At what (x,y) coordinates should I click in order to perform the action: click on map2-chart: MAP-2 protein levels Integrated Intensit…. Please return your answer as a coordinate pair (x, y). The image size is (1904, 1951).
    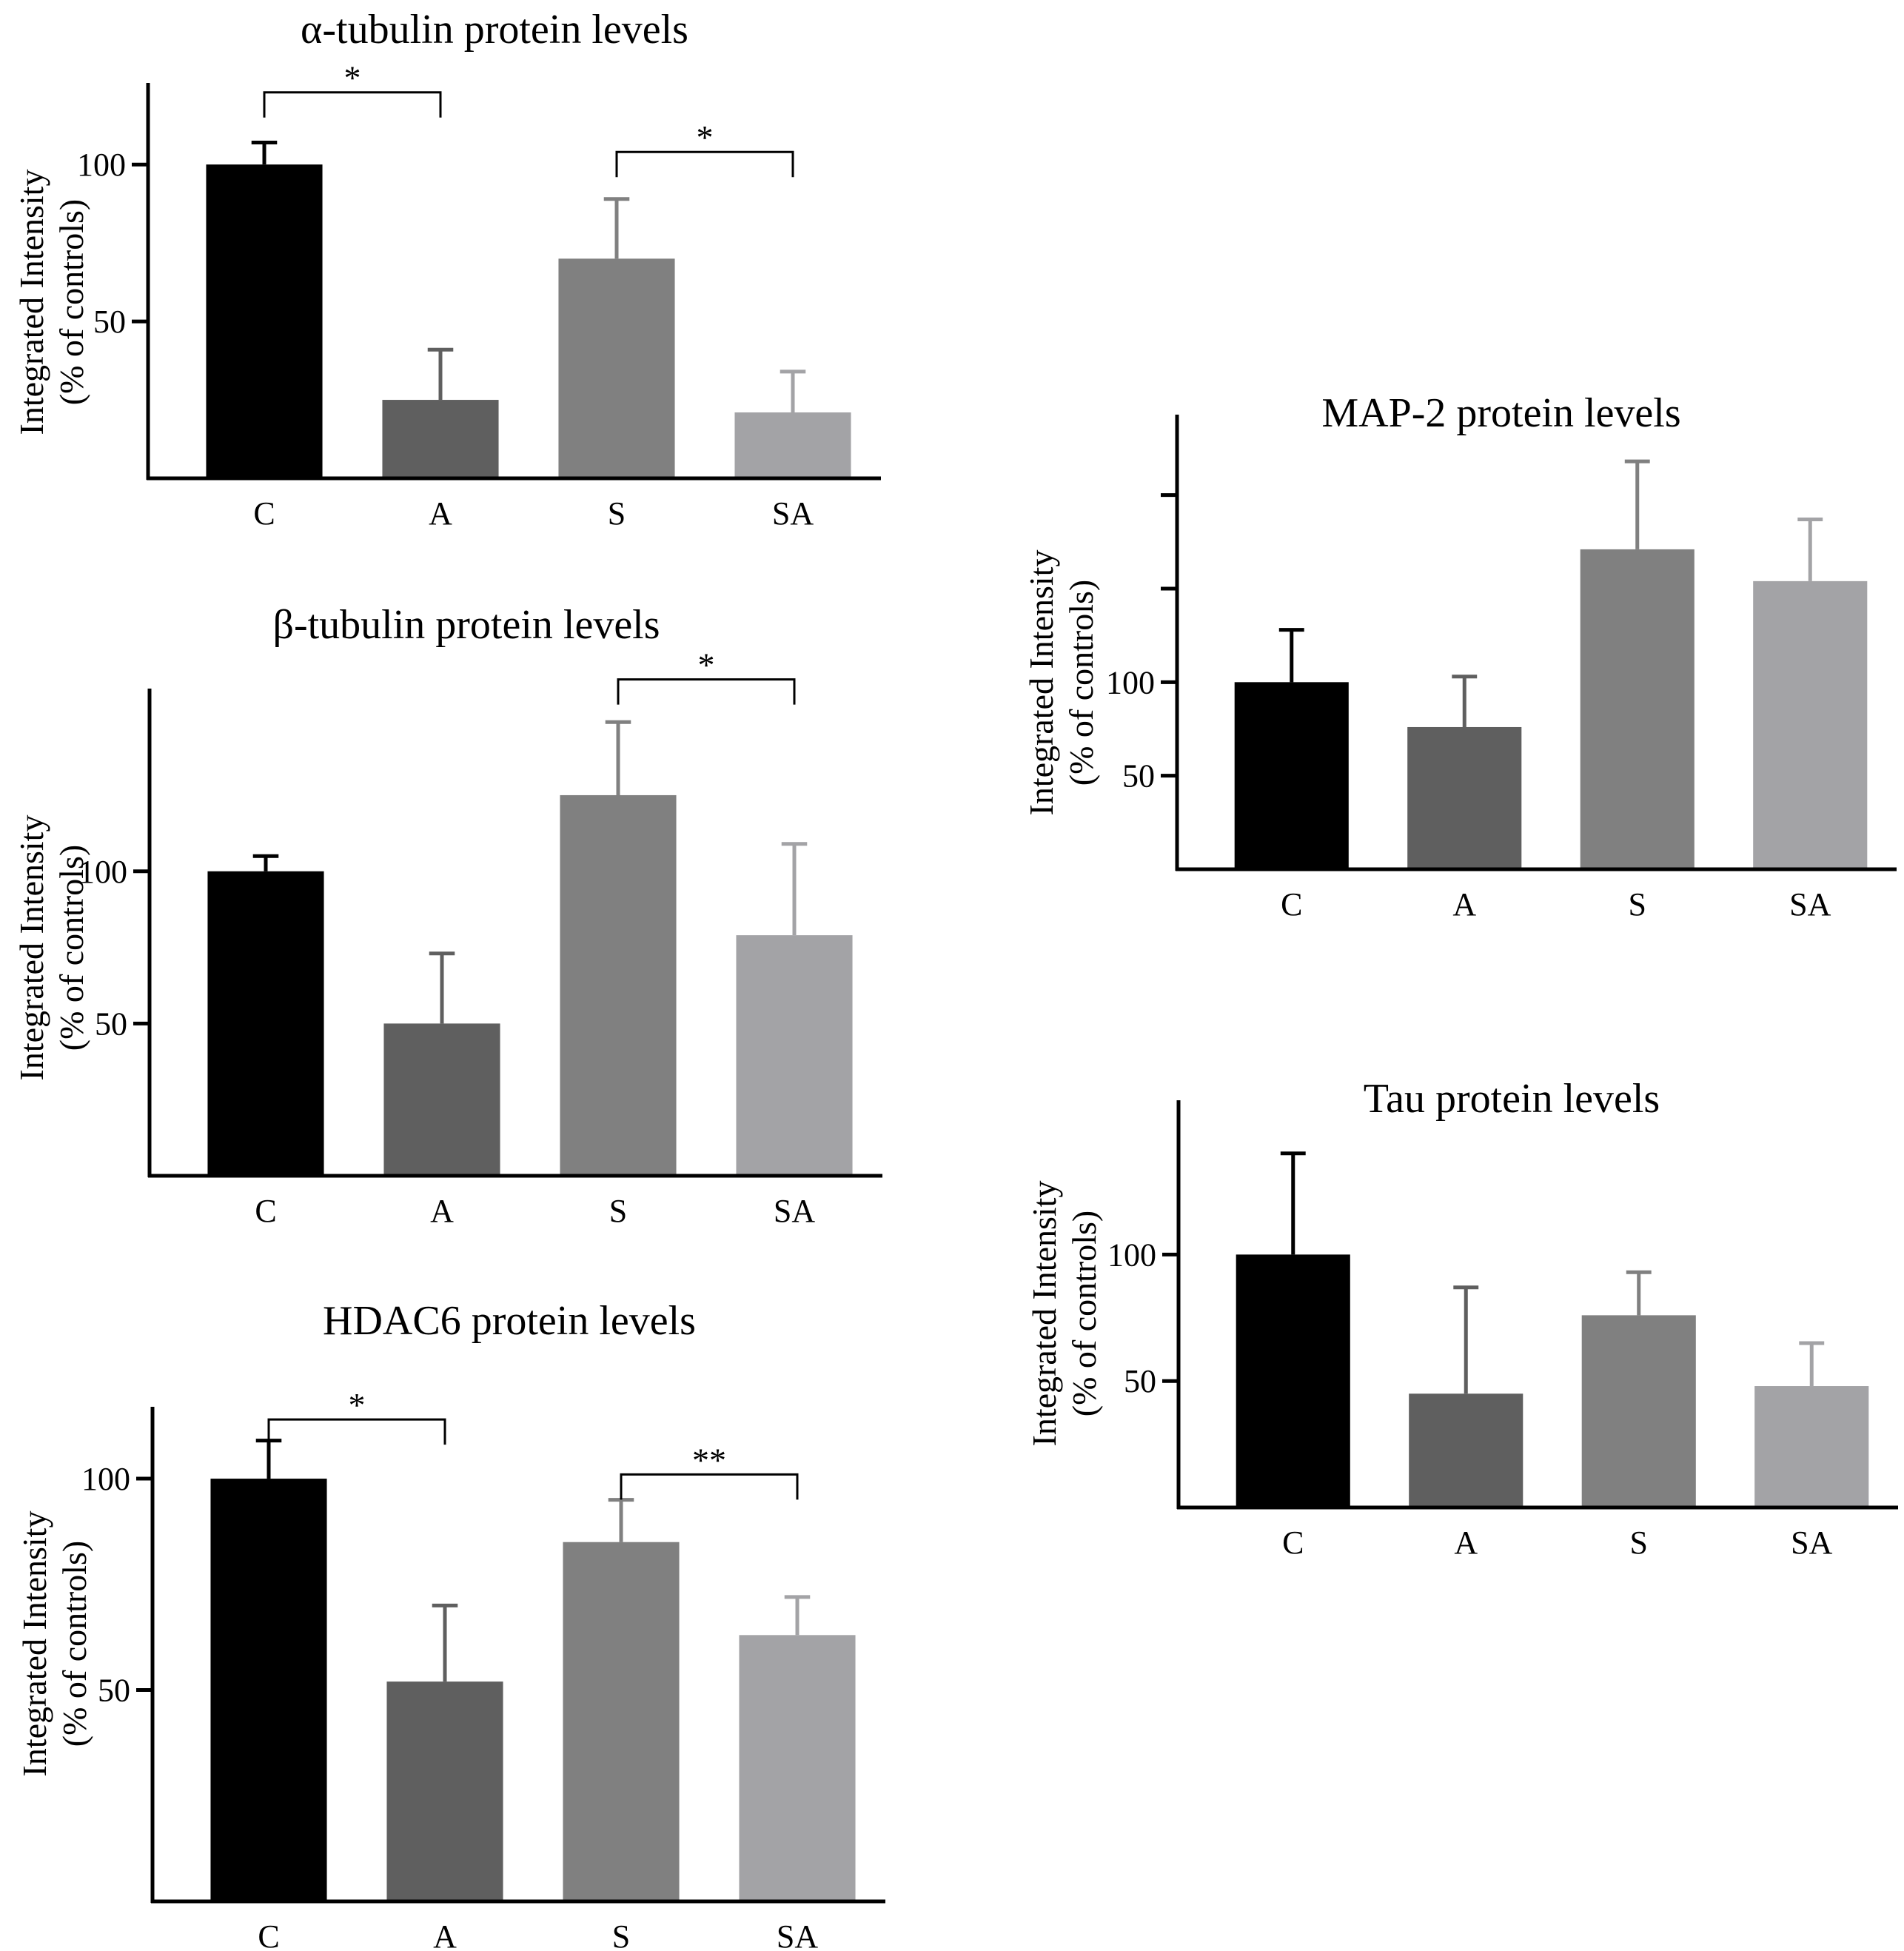
    Looking at the image, I should click on (1459, 656).